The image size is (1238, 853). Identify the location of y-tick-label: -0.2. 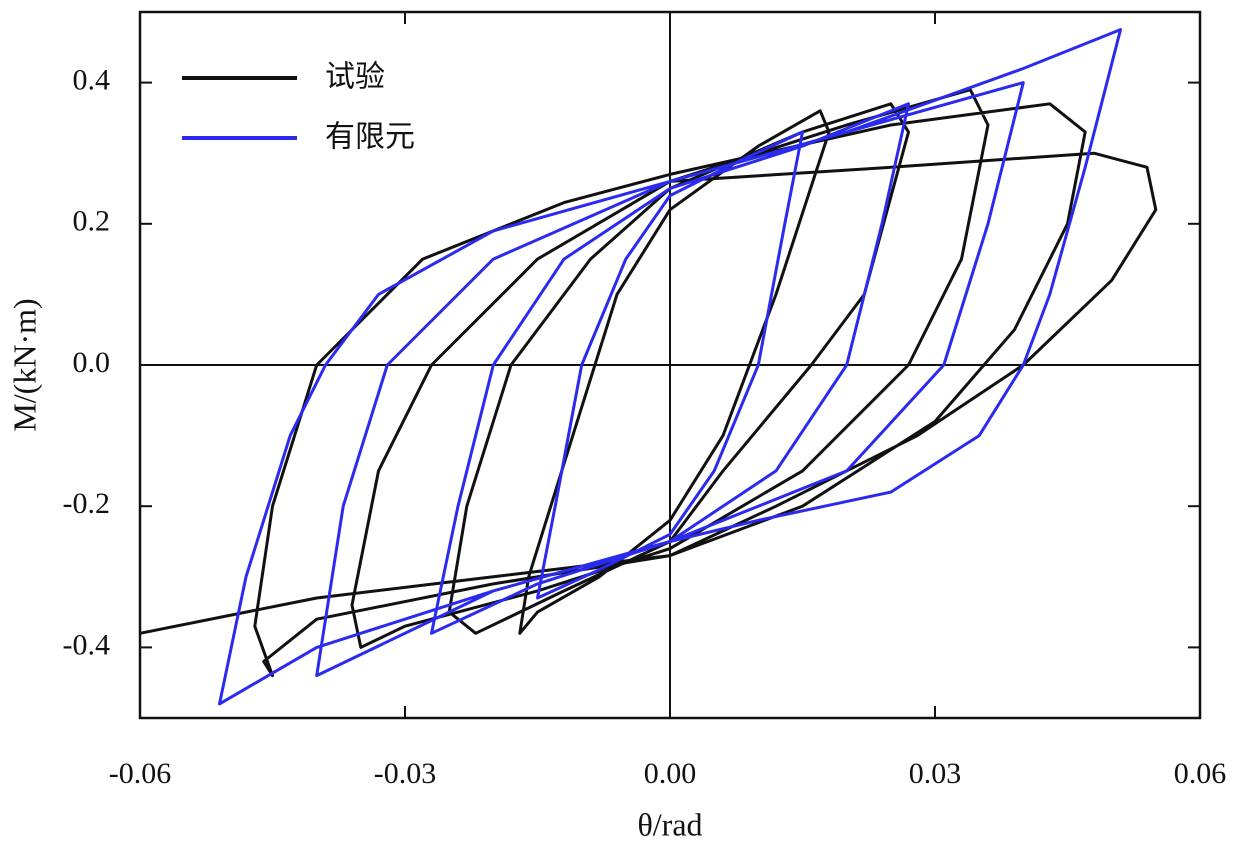
(87, 503).